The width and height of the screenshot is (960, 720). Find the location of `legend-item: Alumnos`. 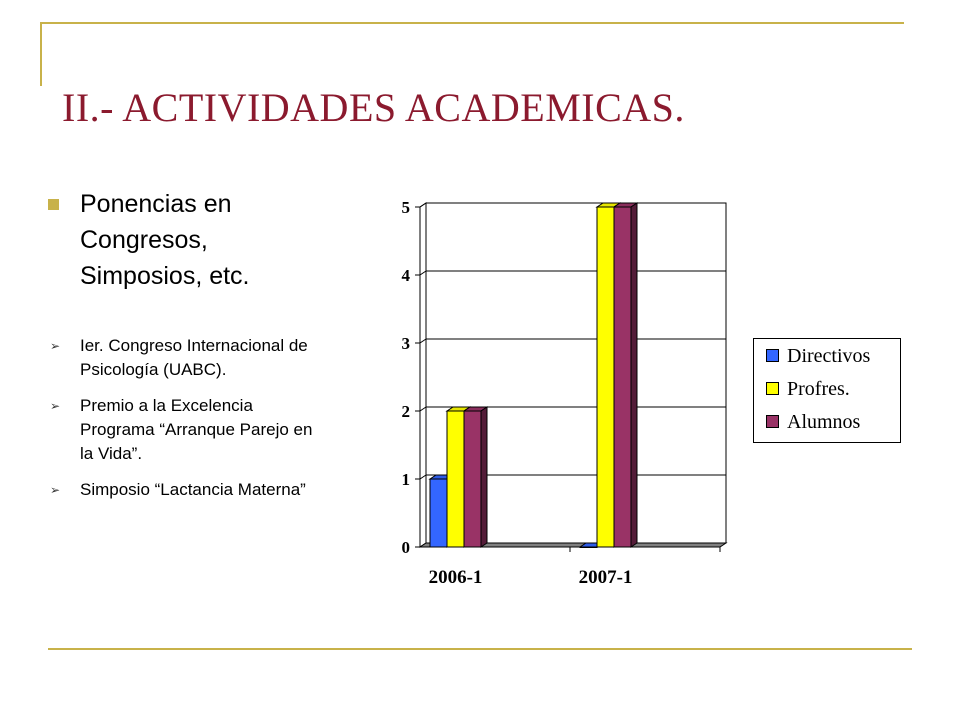

legend-item: Alumnos is located at coordinates (813, 422).